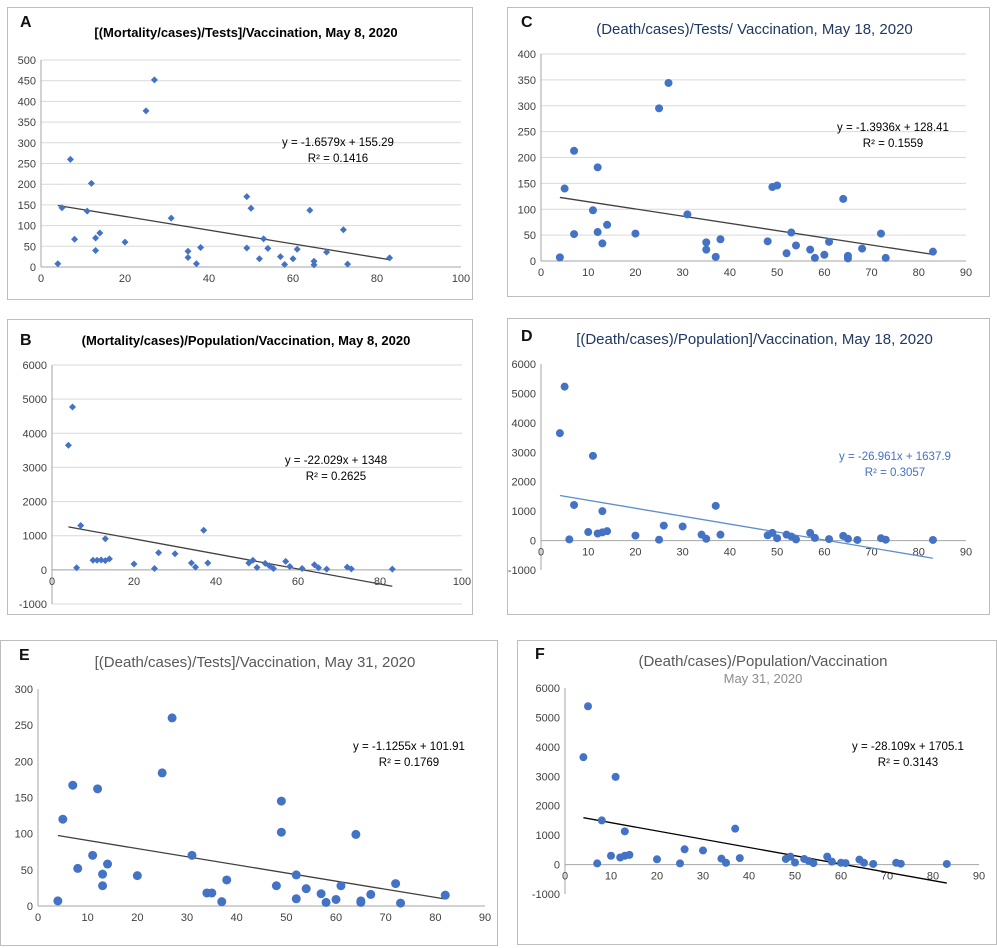 The width and height of the screenshot is (997, 948). I want to click on y-tick-label: 350, so click(527, 81).